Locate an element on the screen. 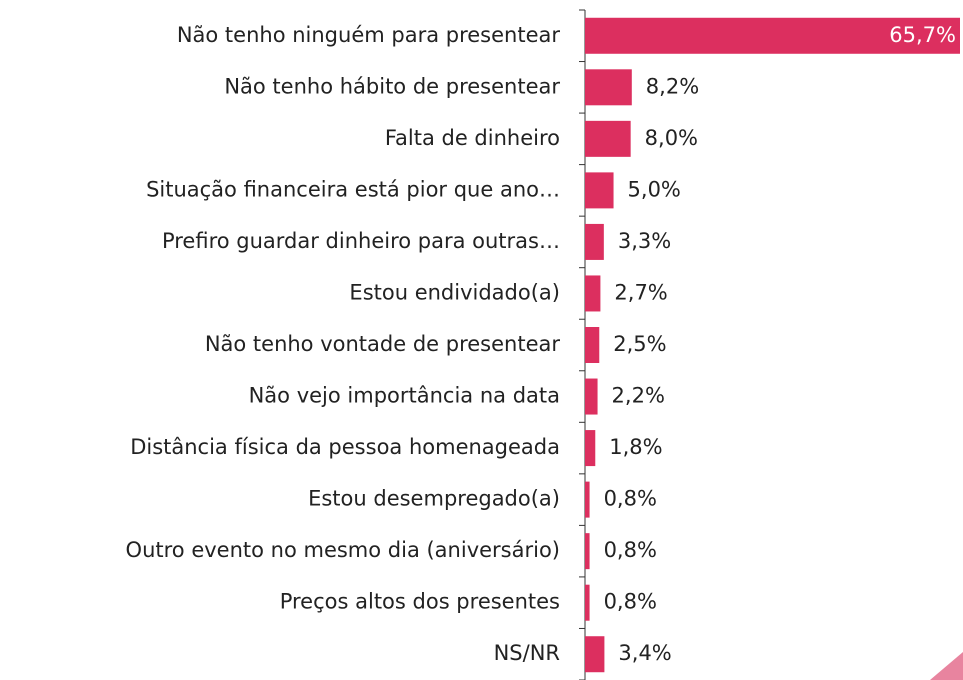 The image size is (963, 680). value-label: 2,2% is located at coordinates (638, 396).